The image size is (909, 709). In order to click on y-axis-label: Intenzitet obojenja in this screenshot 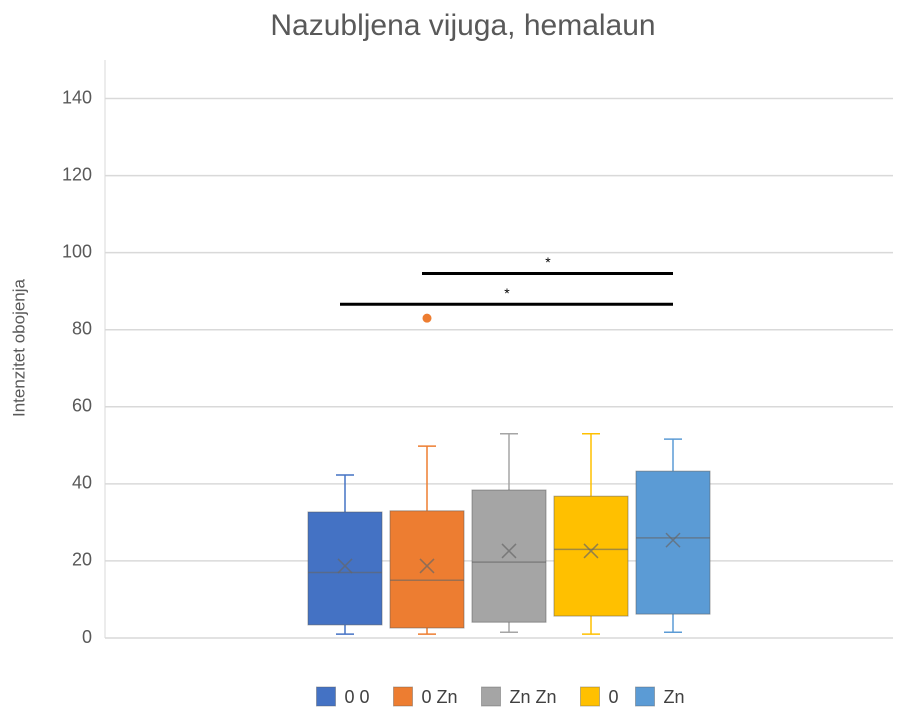, I will do `click(18, 347)`.